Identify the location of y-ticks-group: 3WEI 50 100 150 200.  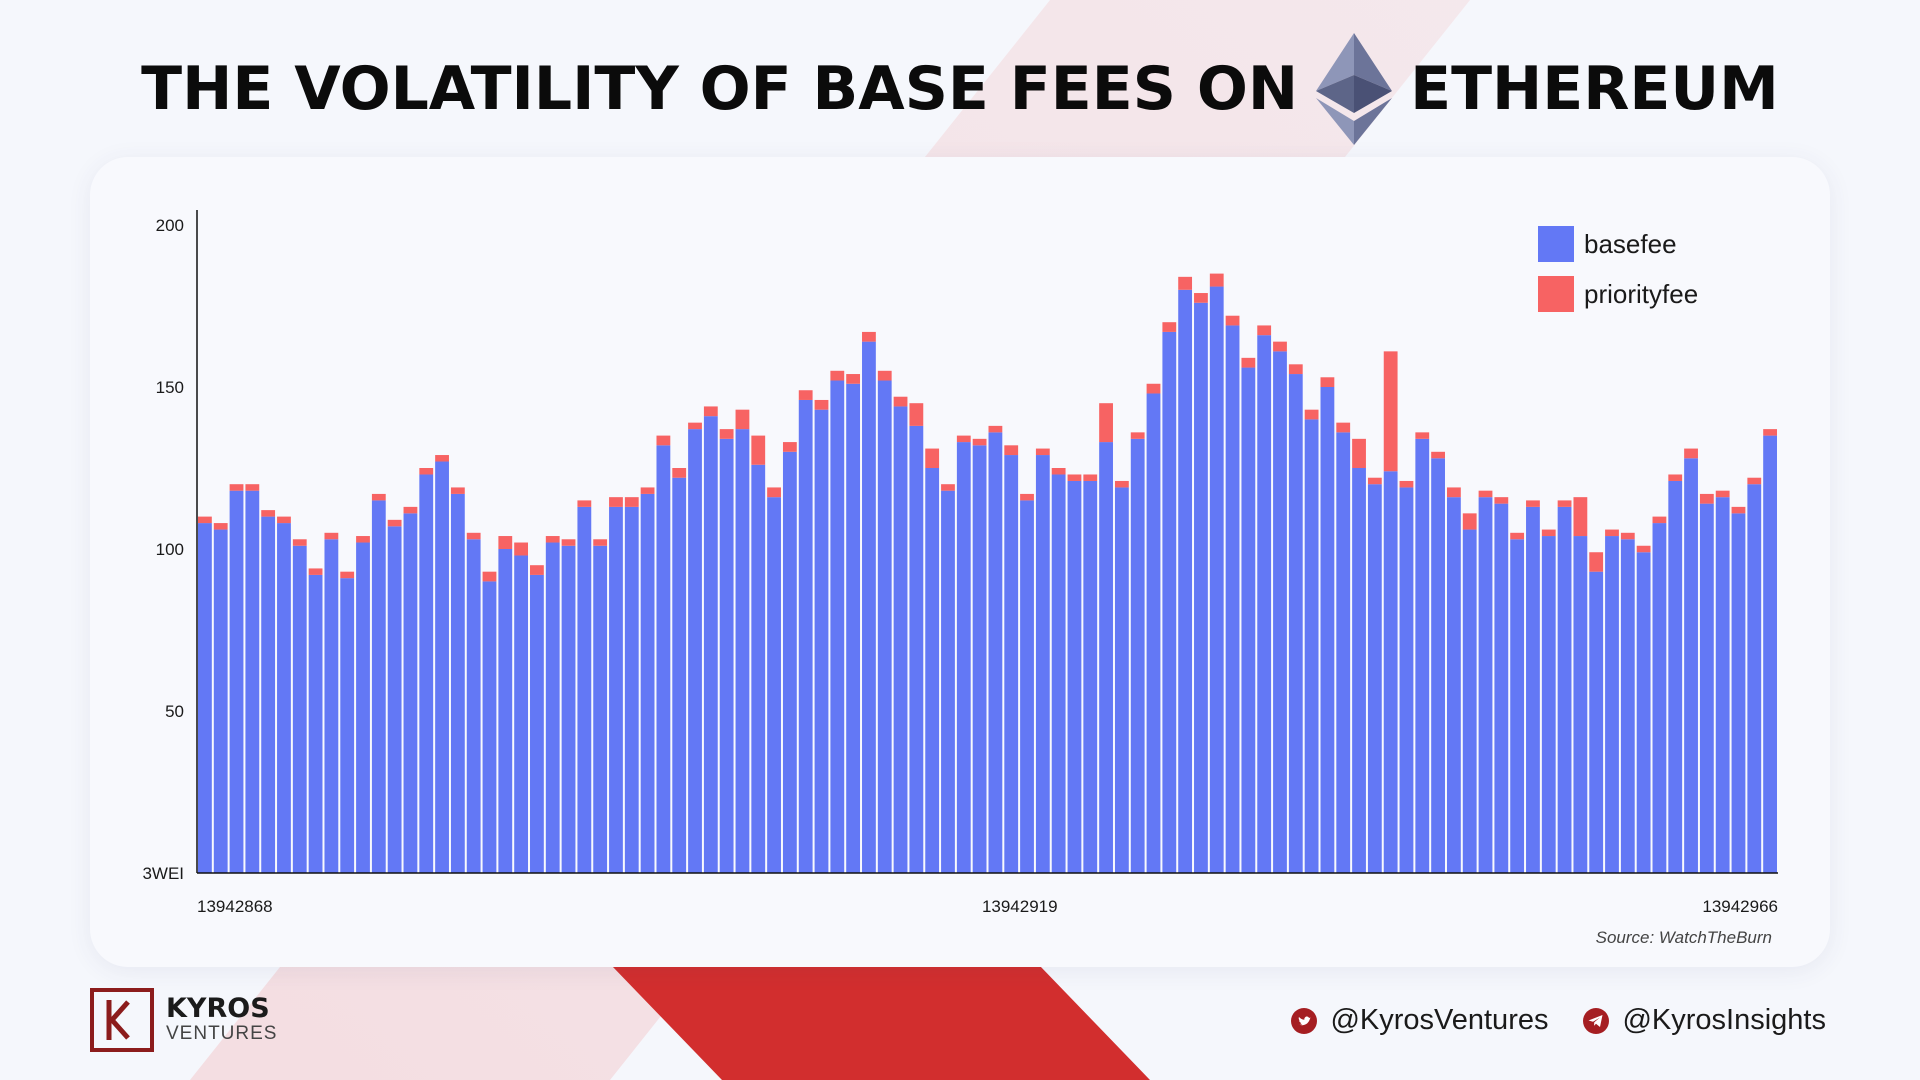
(163, 549).